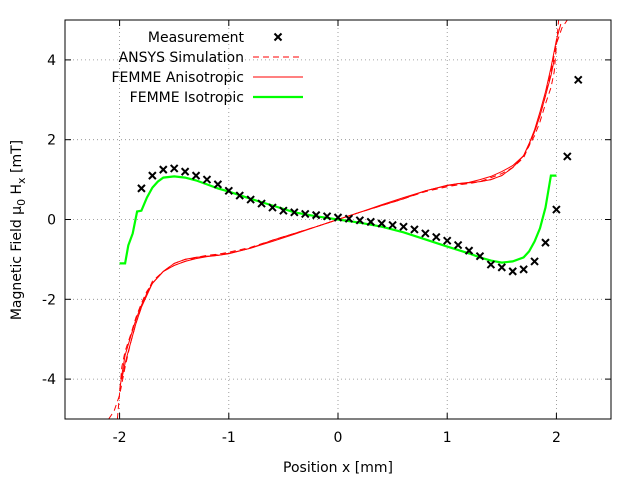 This screenshot has width=640, height=480. I want to click on y-tick-label: -4, so click(49, 380).